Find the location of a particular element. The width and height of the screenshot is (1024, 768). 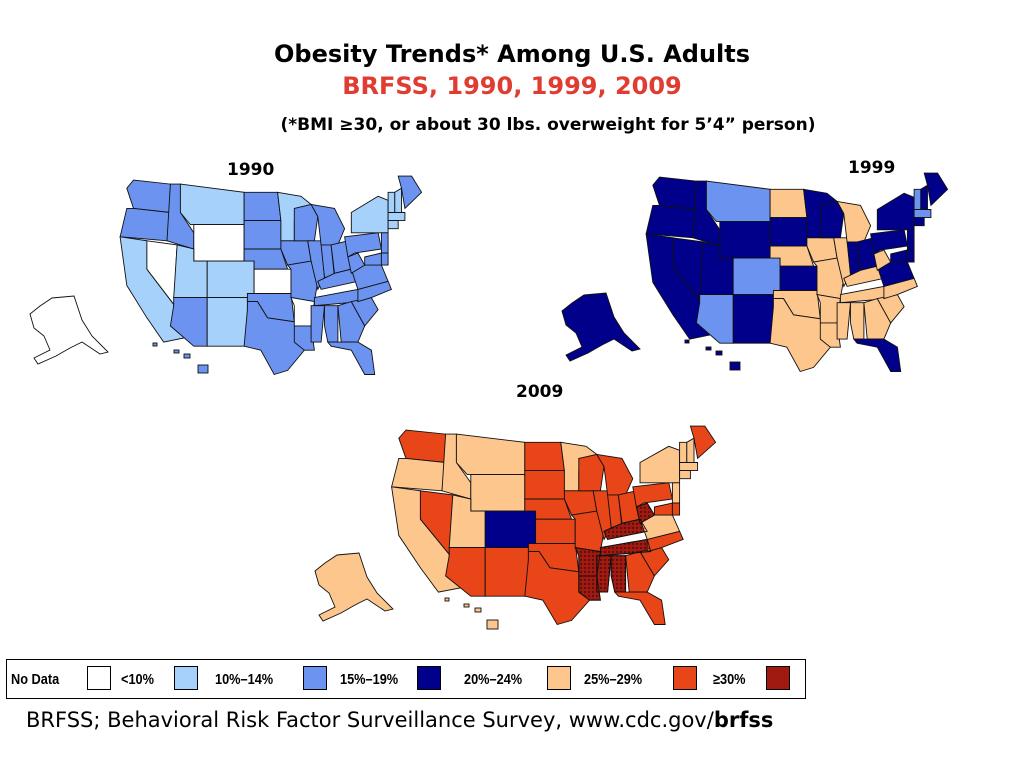

state-nj-1990 is located at coordinates (384, 243).